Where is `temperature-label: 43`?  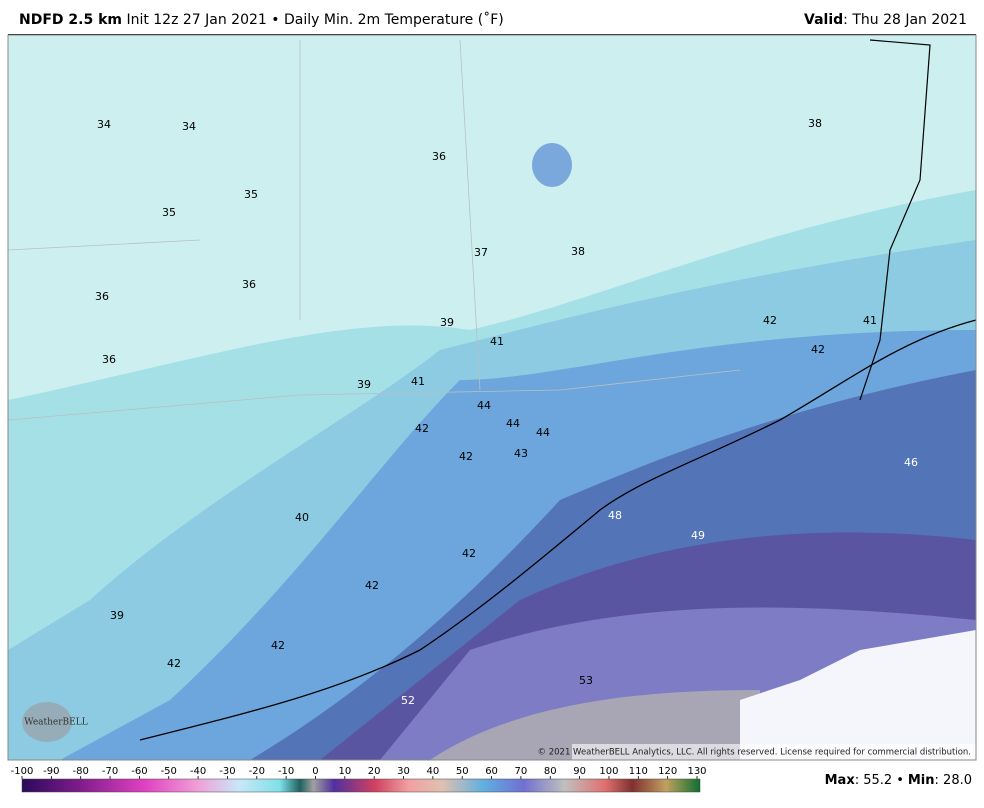
temperature-label: 43 is located at coordinates (521, 453).